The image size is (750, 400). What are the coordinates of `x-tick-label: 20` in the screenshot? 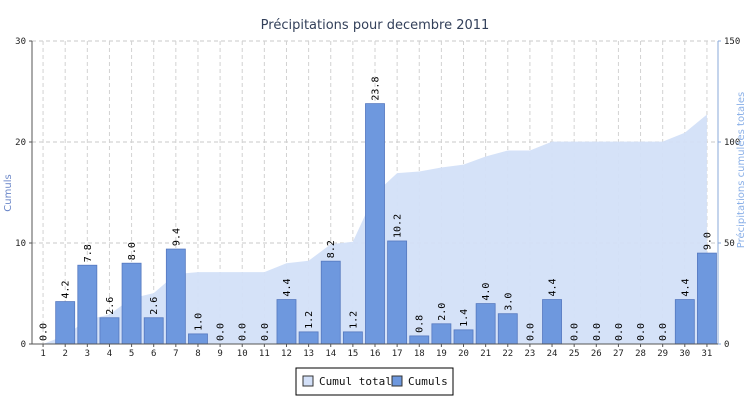 It's located at (463, 354).